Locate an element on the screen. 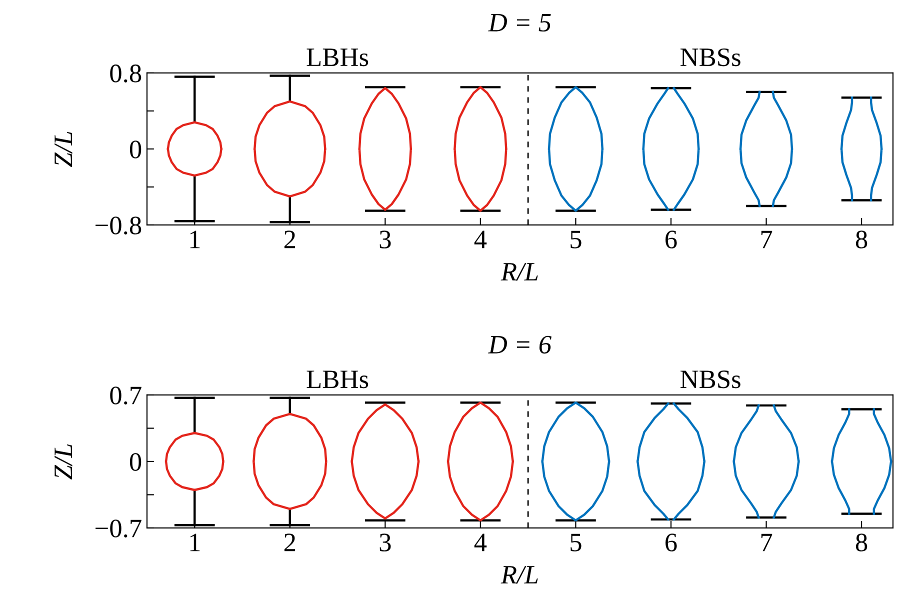  chart-title: D = 5 is located at coordinates (519, 23).